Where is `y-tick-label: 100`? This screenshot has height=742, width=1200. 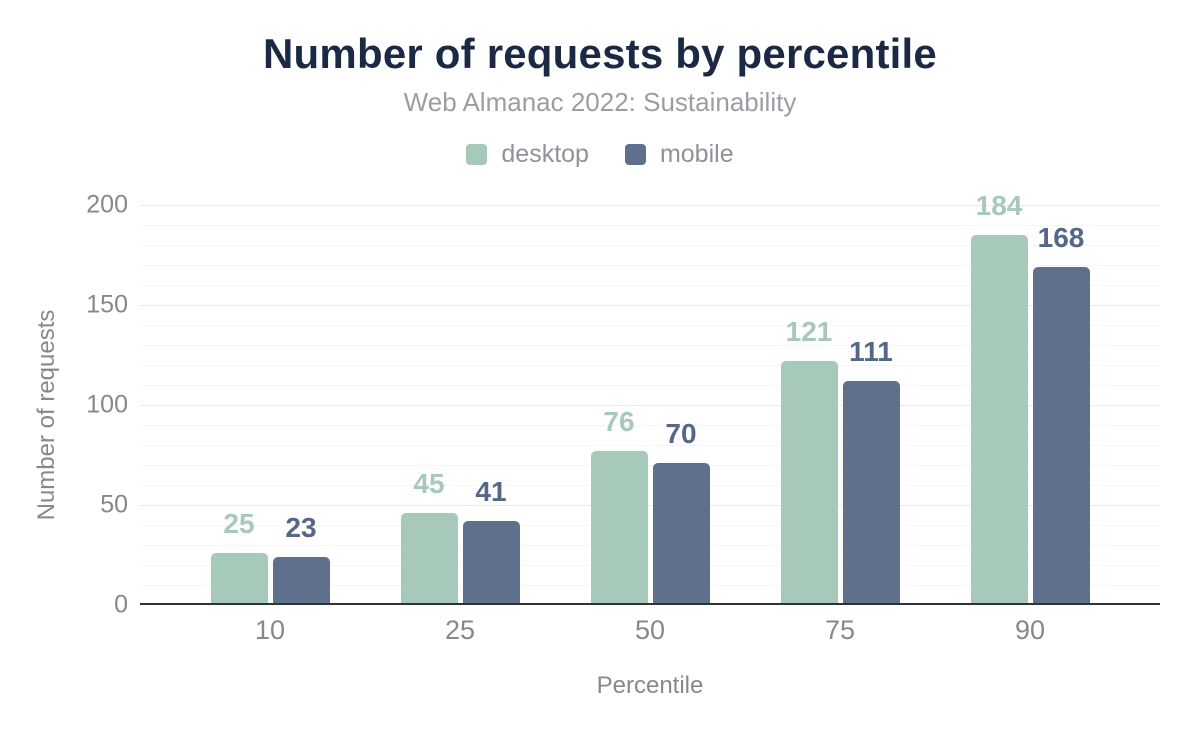
y-tick-label: 100 is located at coordinates (107, 404).